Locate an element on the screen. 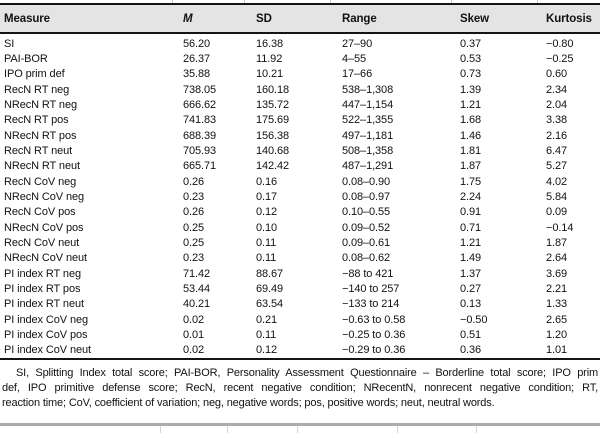 This screenshot has height=438, width=600. column-header-mean: M is located at coordinates (188, 18).